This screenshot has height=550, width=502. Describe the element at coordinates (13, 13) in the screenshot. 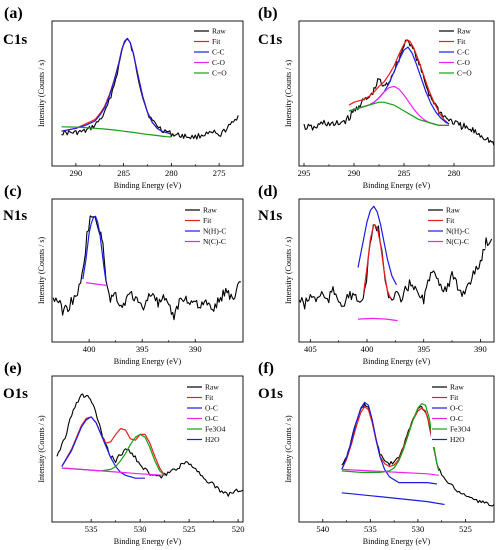

I see `panel-letter: (a)` at that location.